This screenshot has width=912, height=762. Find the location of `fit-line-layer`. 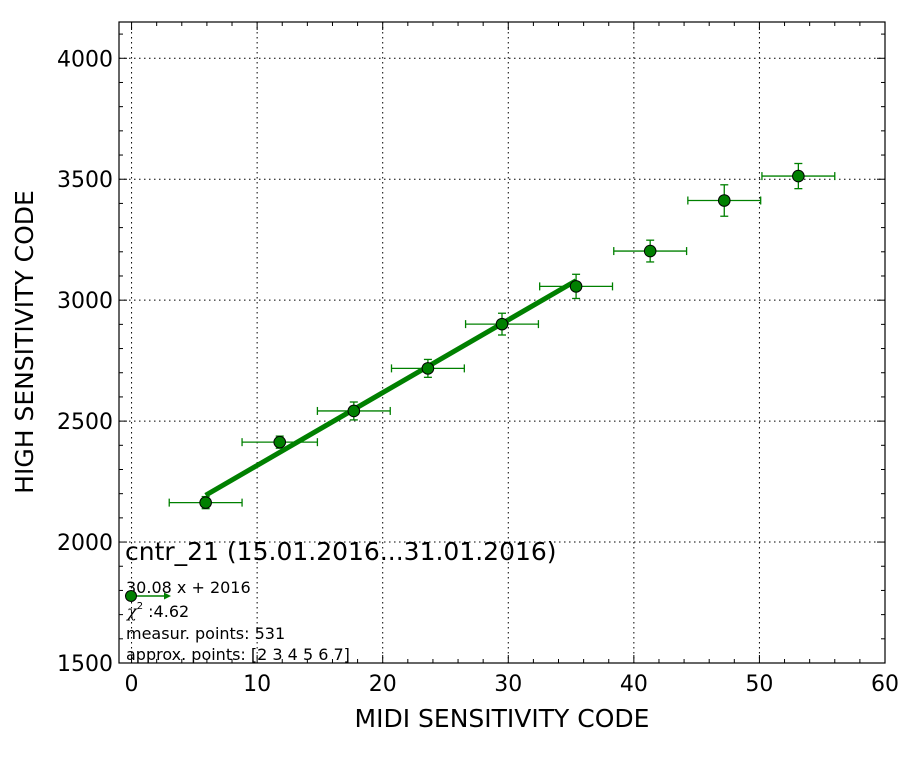

fit-line-layer is located at coordinates (391, 388).